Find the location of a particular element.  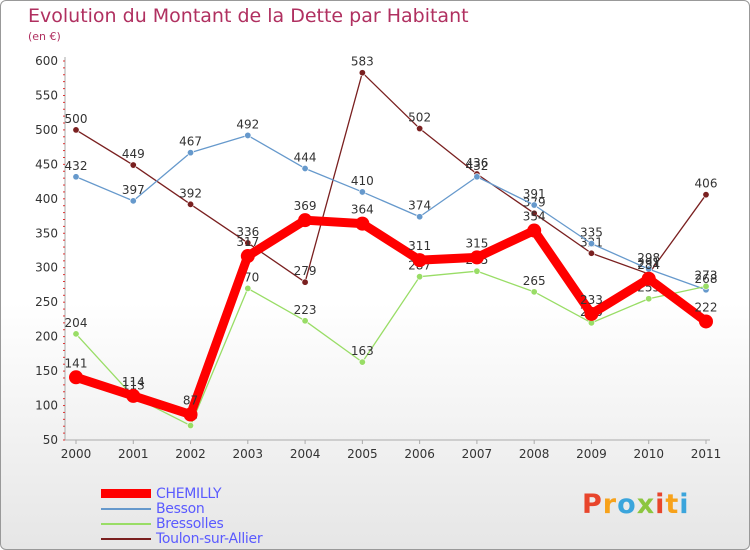

data-label: 141 is located at coordinates (76, 363).